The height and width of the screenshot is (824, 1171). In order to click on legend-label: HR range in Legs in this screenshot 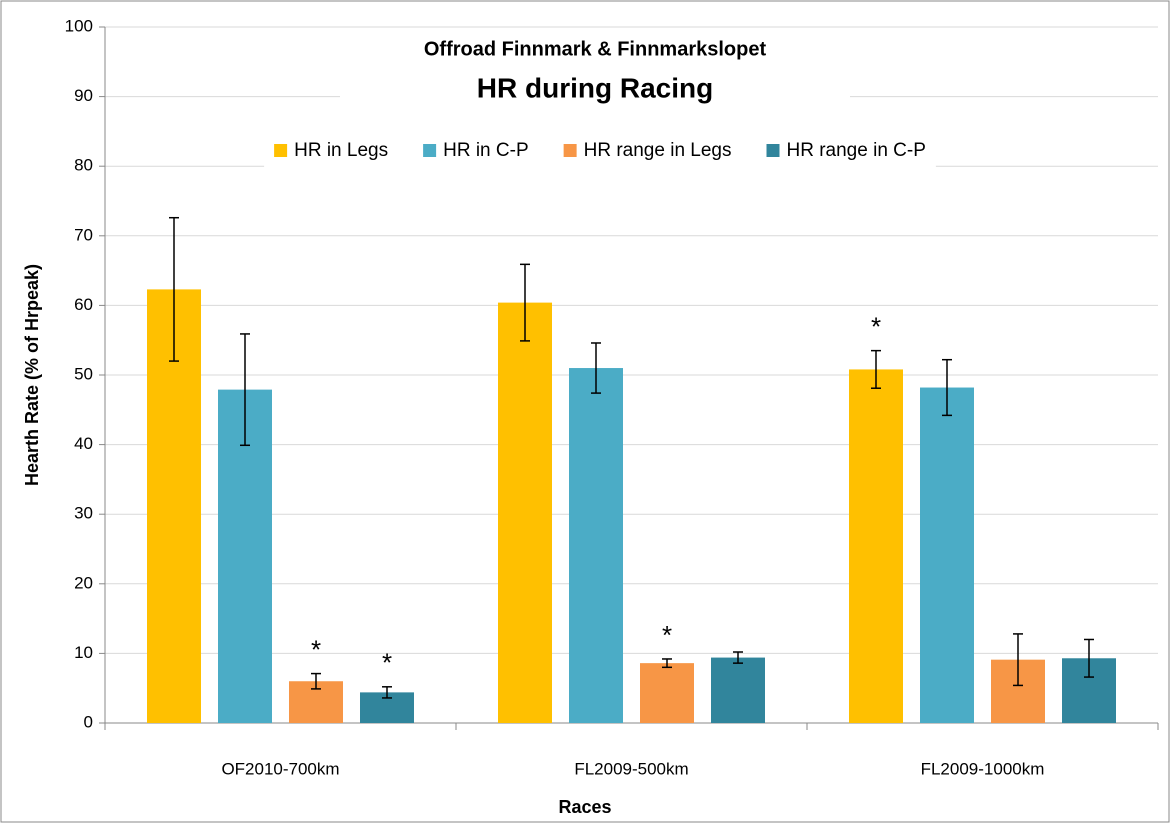, I will do `click(658, 150)`.